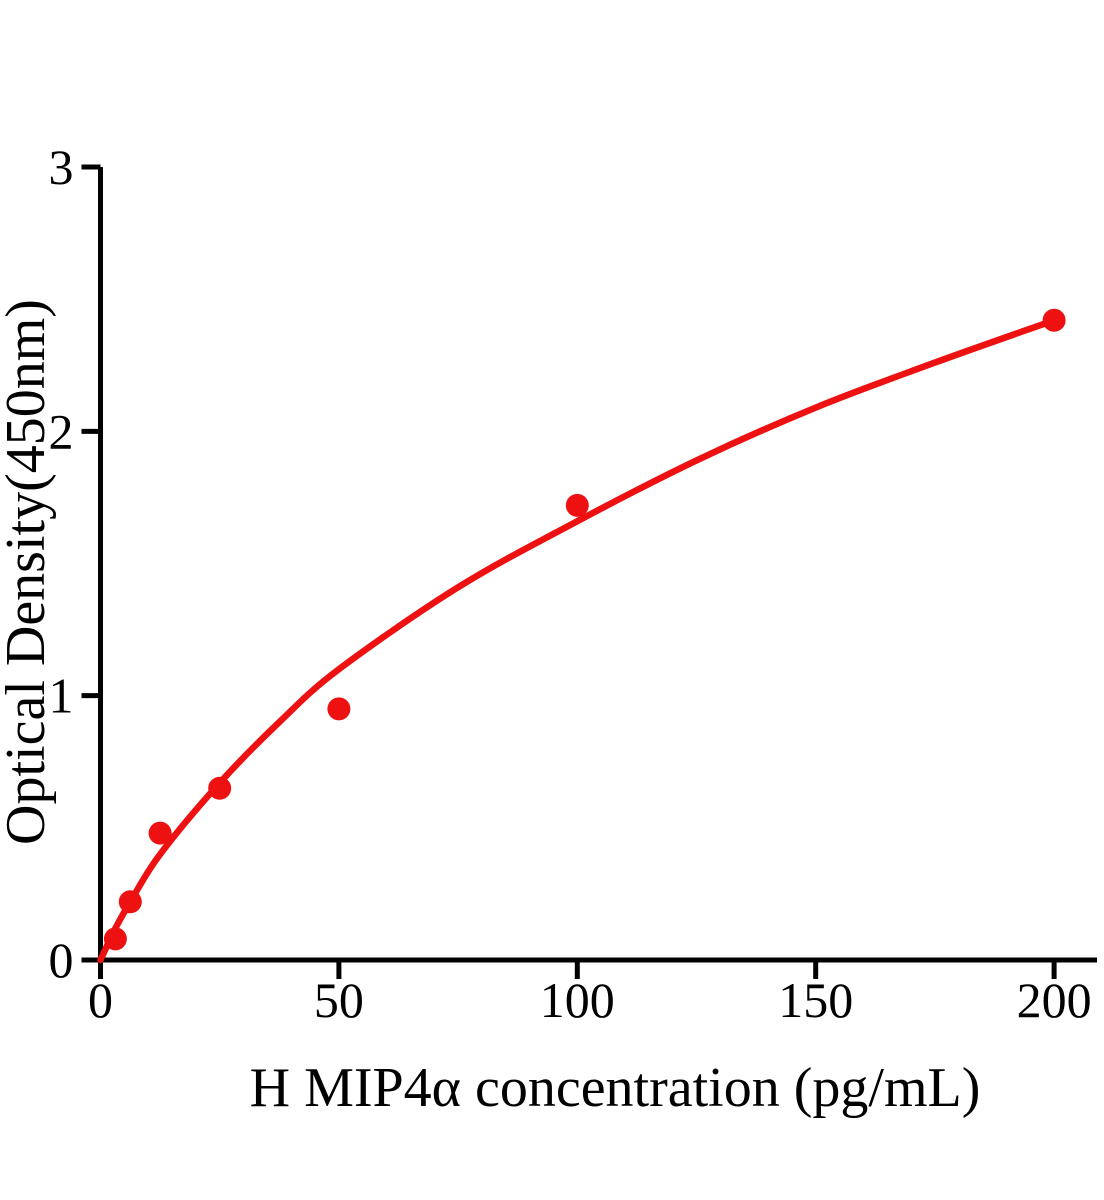 This screenshot has width=1104, height=1200. I want to click on x-axis-title: H MIP4α concentration (pg/mL), so click(615, 1088).